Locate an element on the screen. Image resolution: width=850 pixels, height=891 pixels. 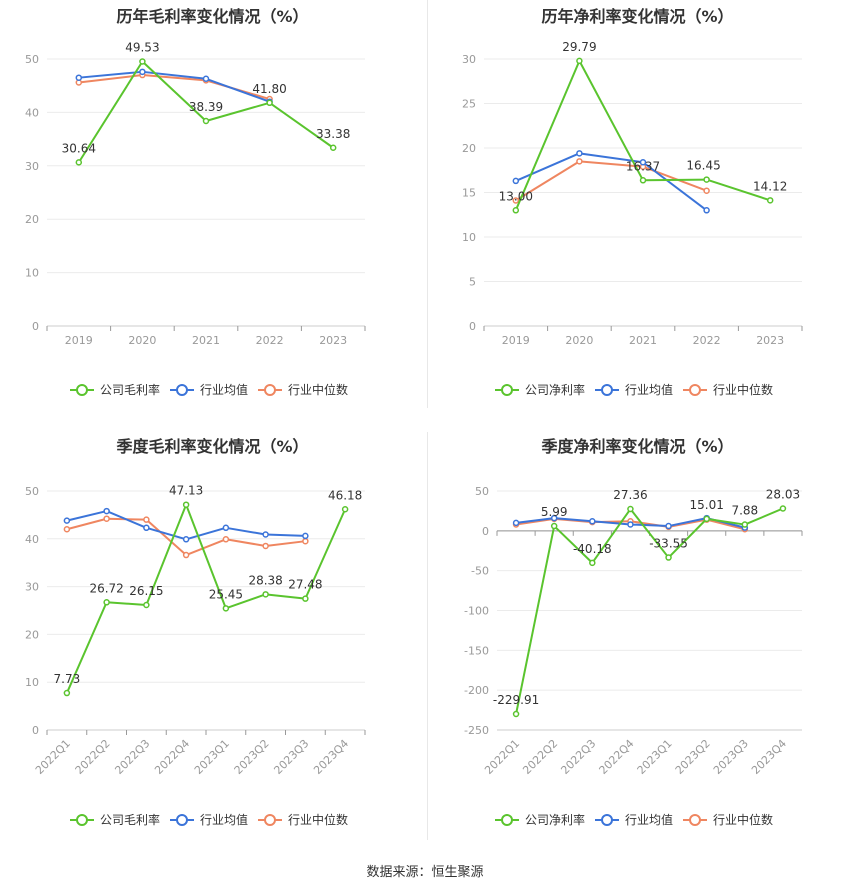
x-tick-label: 2019 is located at coordinates (79, 340).